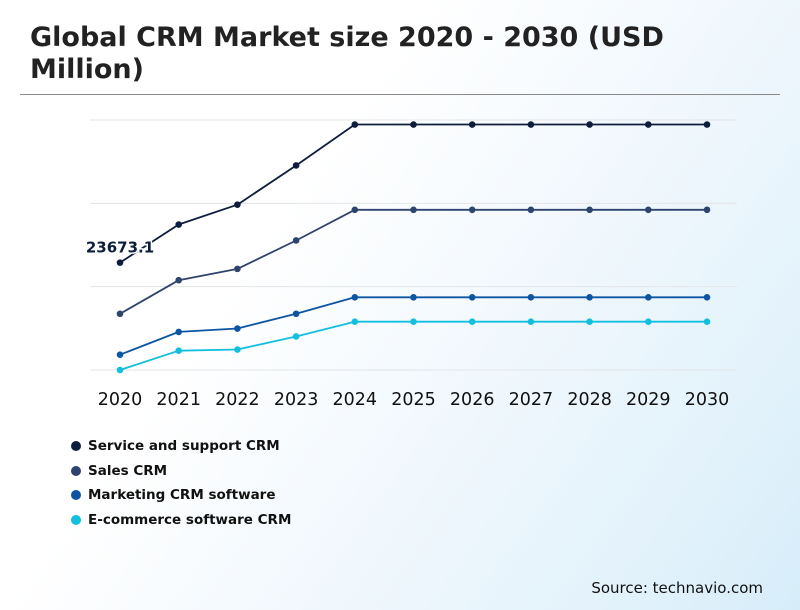 The width and height of the screenshot is (800, 610). I want to click on legend-item: Marketing CRM software, so click(181, 495).